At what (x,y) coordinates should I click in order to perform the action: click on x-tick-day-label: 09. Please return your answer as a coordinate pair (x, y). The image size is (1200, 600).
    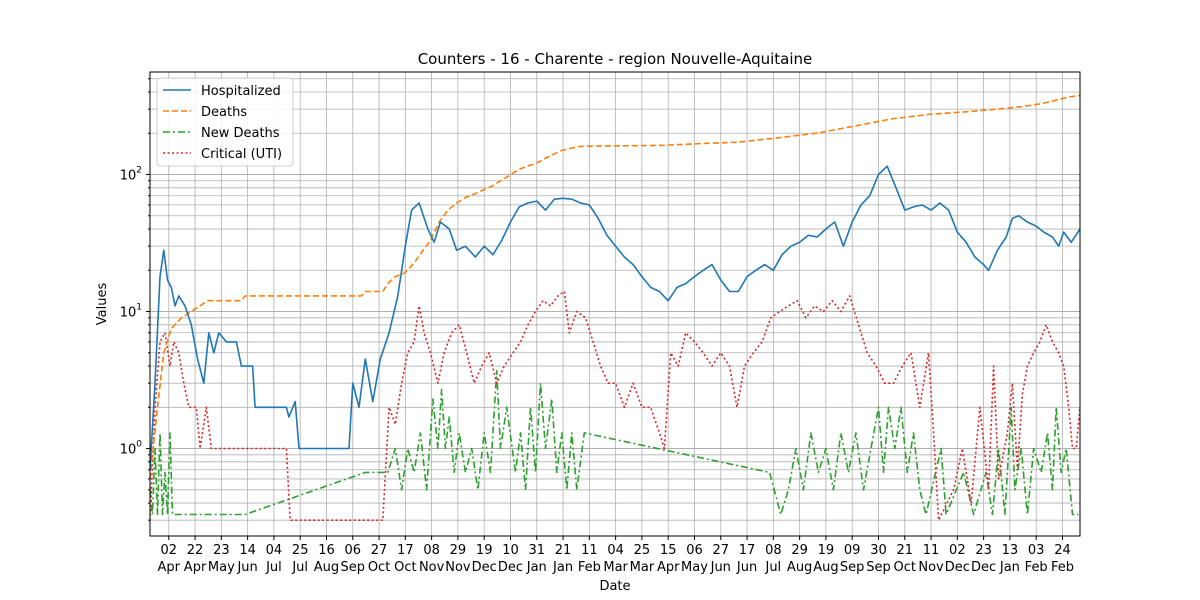
    Looking at the image, I should click on (852, 550).